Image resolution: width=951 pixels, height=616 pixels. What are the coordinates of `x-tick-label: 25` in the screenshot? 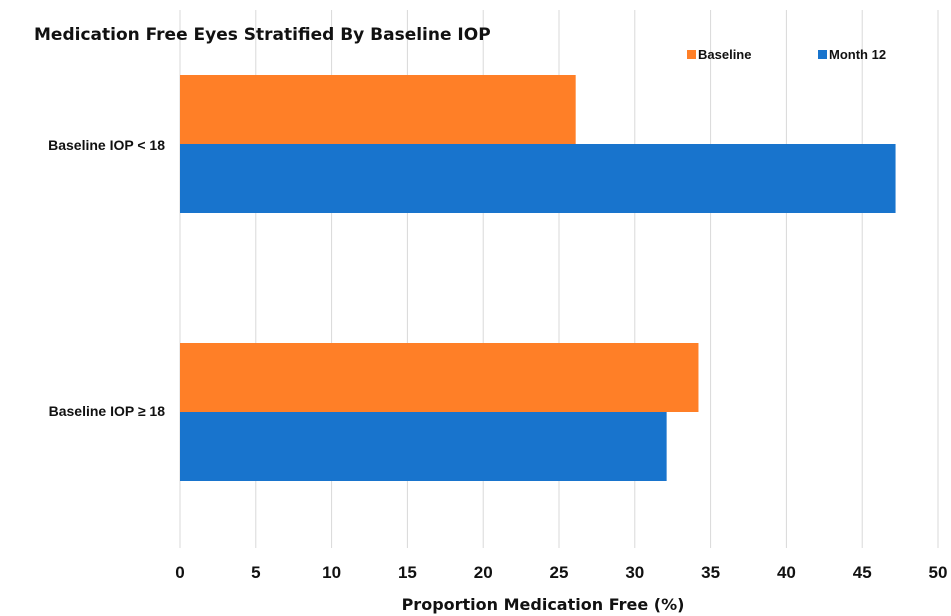 It's located at (559, 572).